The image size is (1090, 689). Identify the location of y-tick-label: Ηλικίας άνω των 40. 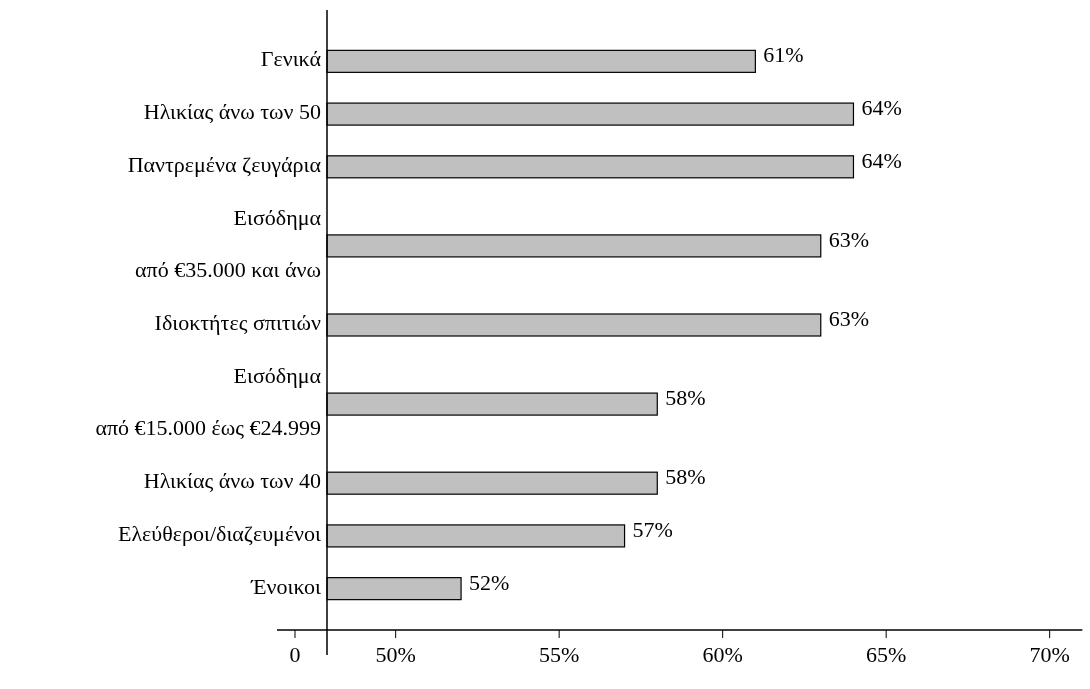
(232, 481).